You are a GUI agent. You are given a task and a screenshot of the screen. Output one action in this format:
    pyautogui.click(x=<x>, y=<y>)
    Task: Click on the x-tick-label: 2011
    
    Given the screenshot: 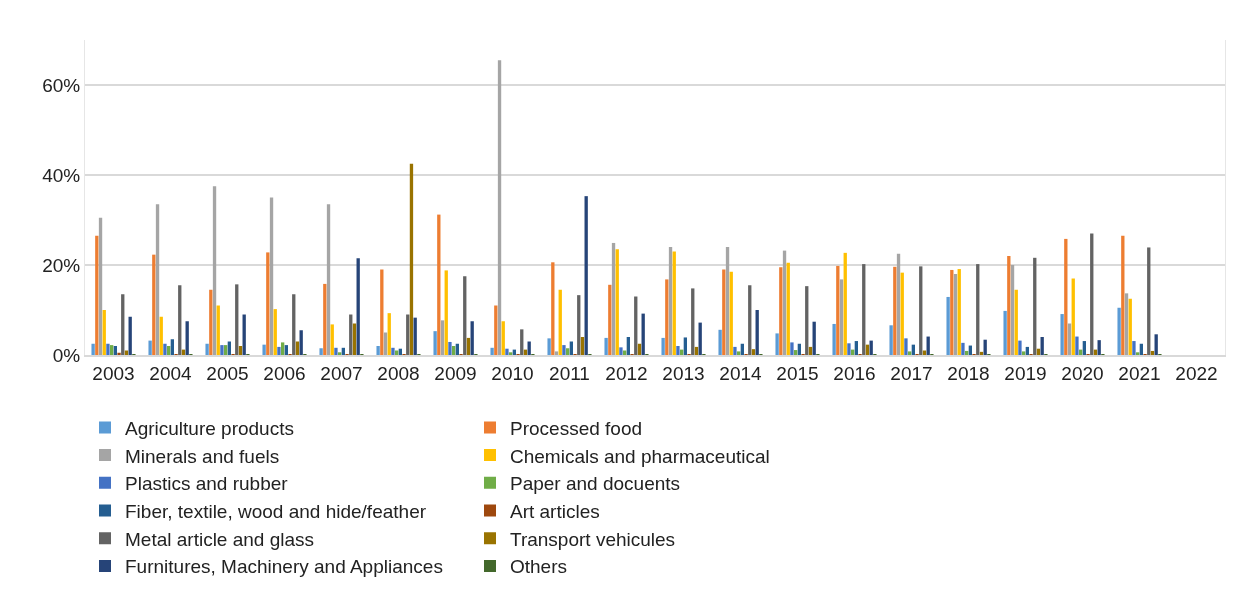 What is the action you would take?
    pyautogui.click(x=569, y=373)
    